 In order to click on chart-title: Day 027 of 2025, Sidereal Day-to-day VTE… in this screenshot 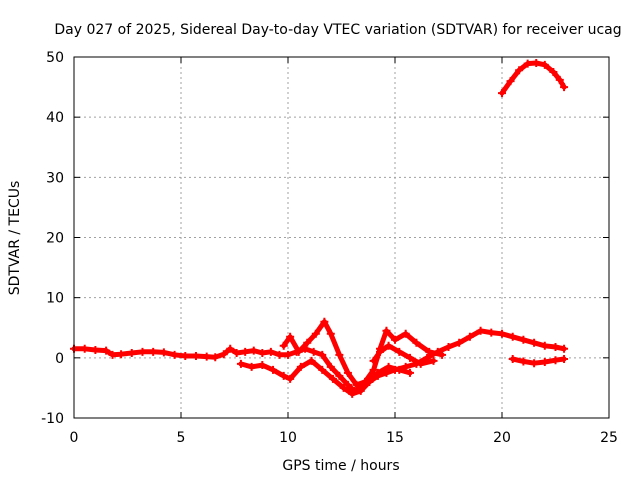, I will do `click(337, 30)`.